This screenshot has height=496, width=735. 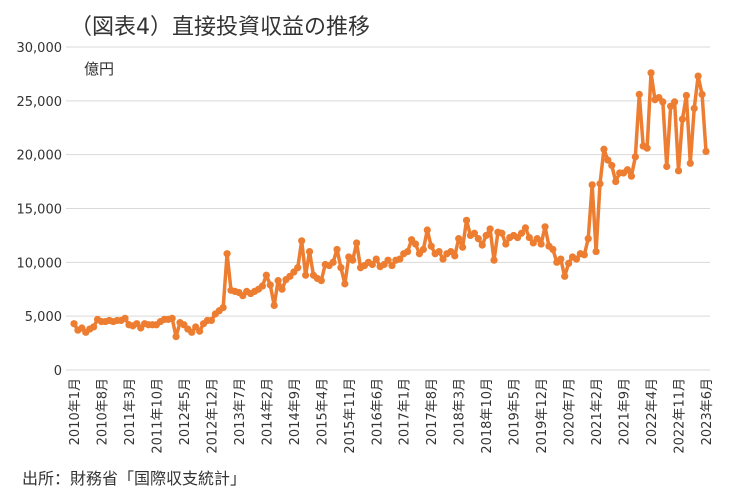 What do you see at coordinates (597, 411) in the screenshot?
I see `x-tick-label: 2021年2月` at bounding box center [597, 411].